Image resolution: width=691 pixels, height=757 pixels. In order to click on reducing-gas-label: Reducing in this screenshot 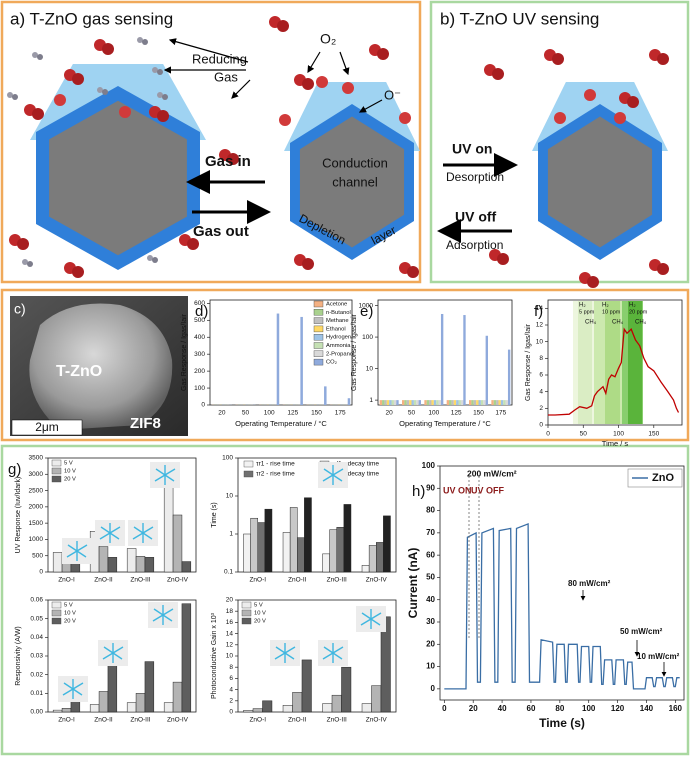, I will do `click(219, 58)`.